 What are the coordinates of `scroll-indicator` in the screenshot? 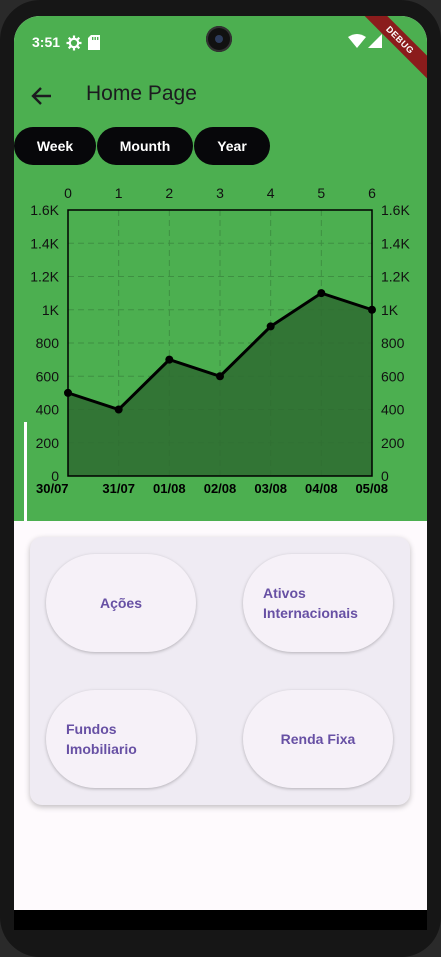 It's located at (25, 471).